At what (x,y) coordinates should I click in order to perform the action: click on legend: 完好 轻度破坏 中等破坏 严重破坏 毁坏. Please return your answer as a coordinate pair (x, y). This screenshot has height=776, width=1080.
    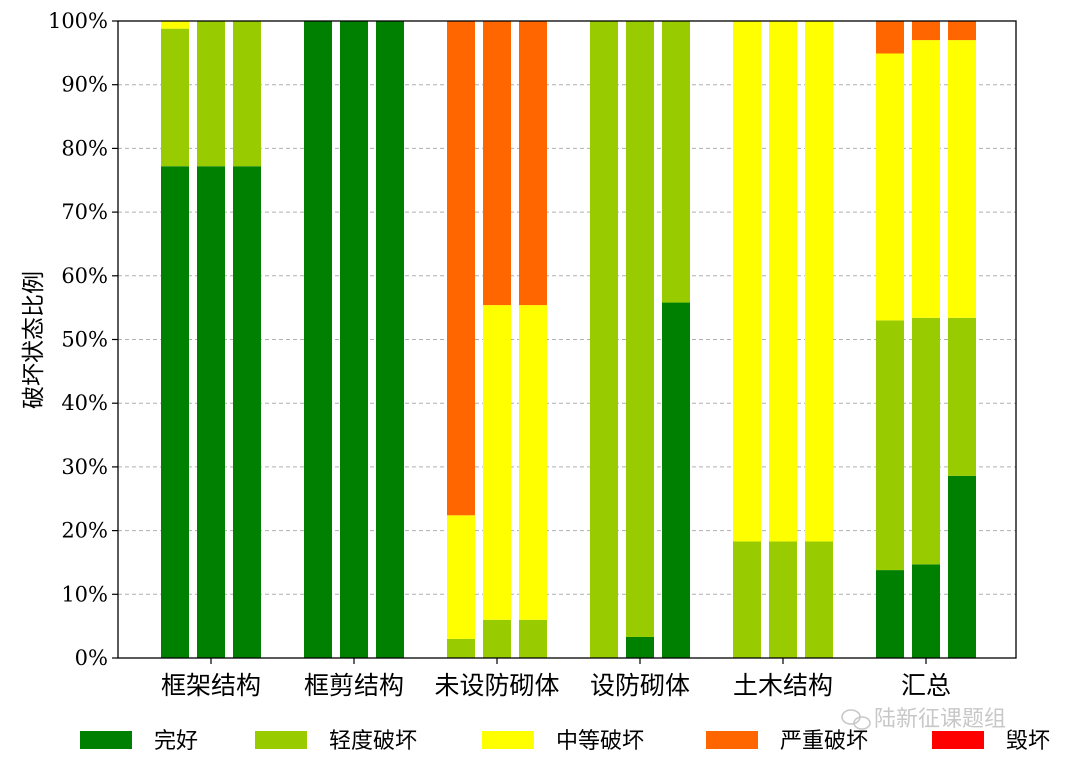
    Looking at the image, I should click on (565, 741).